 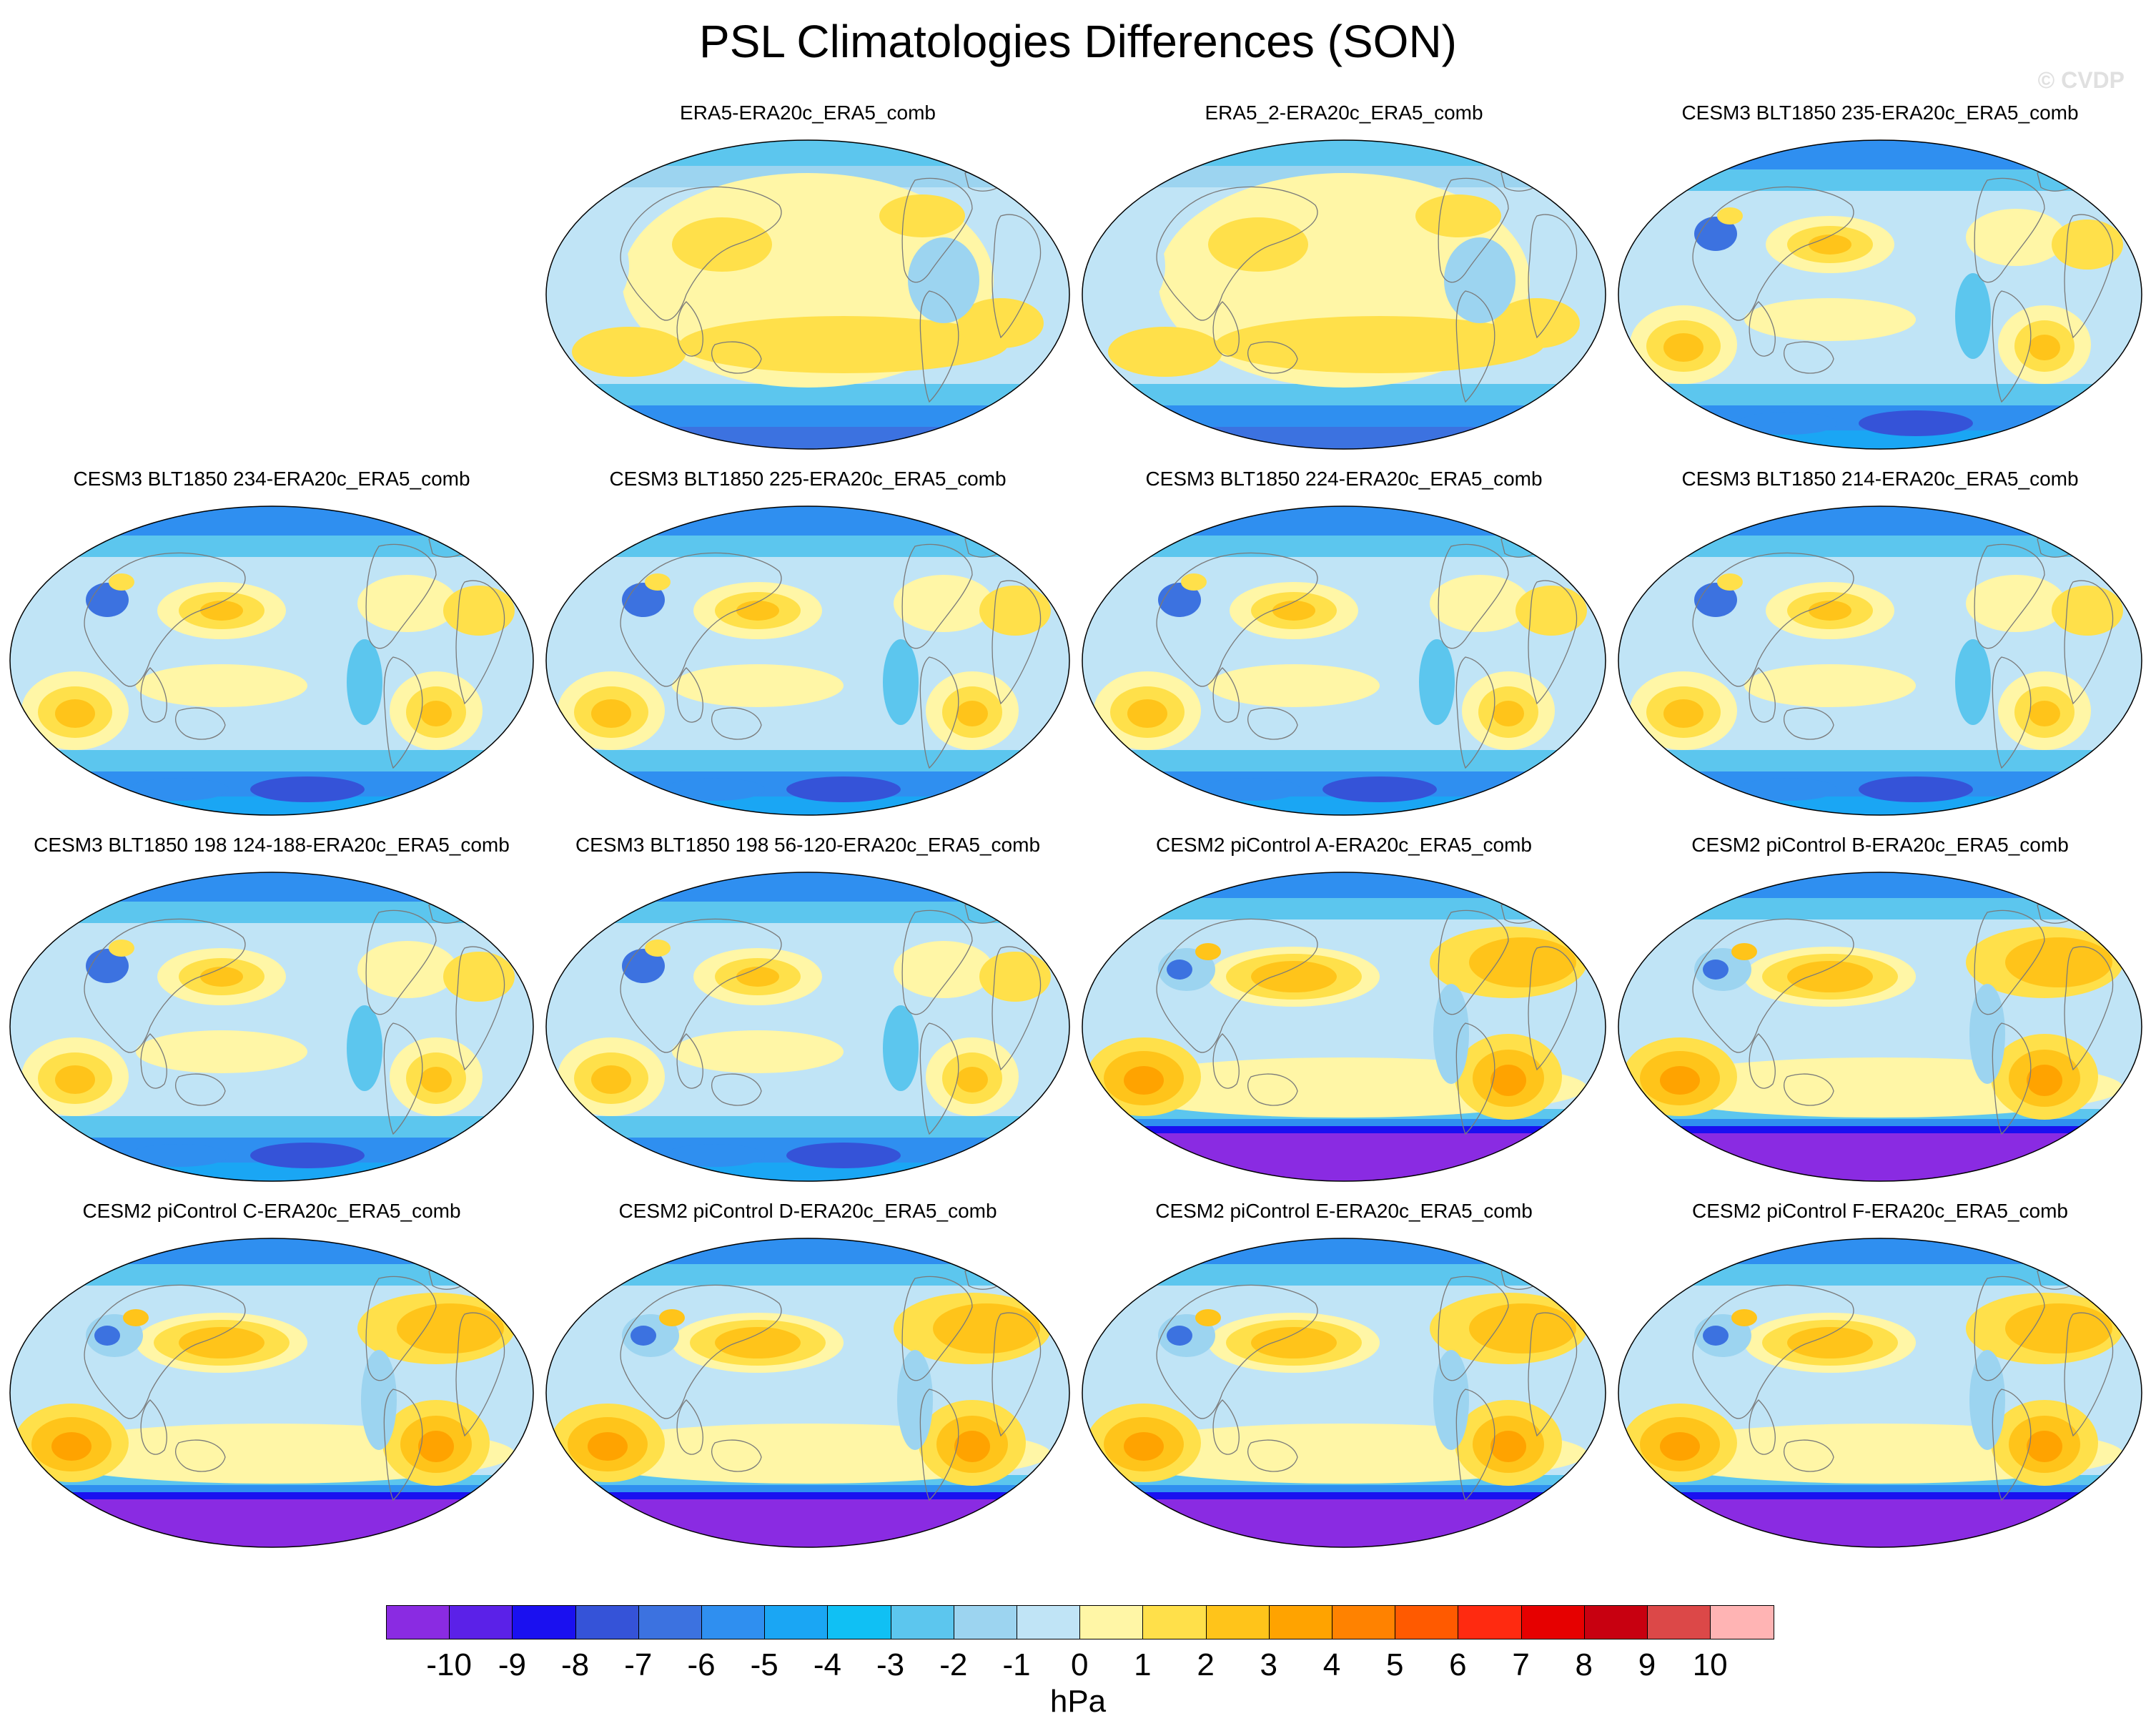 What do you see at coordinates (2081, 80) in the screenshot?
I see `cvdp-watermark: © CVDP` at bounding box center [2081, 80].